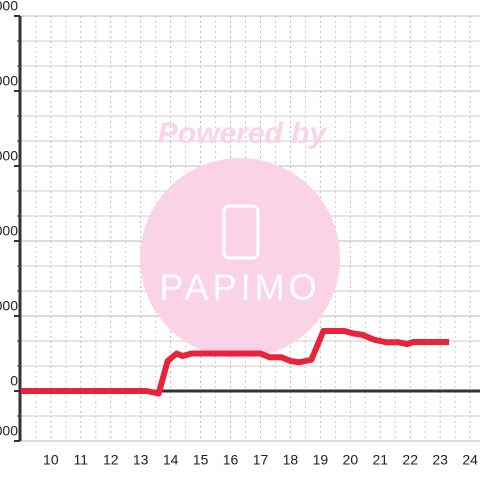  I want to click on data-line, so click(235, 362).